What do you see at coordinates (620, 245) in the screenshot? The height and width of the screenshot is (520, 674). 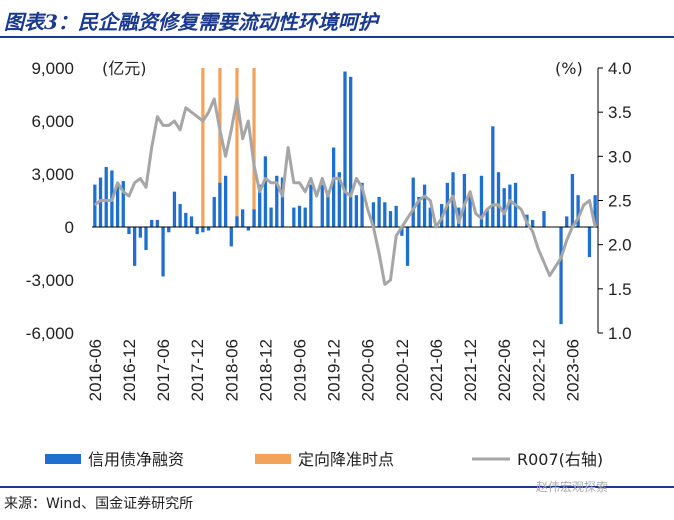 I see `right-tick-label: 2.0` at bounding box center [620, 245].